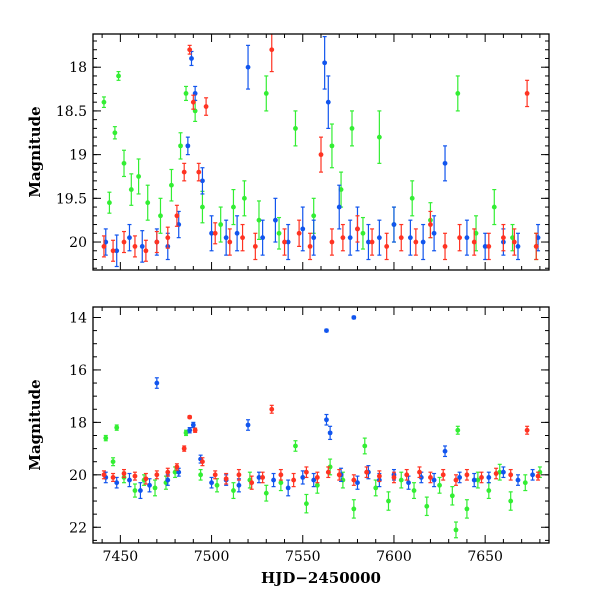 The image size is (600, 600). I want to click on bottom-panel-x-axis-label: HJD−2450000, so click(321, 578).